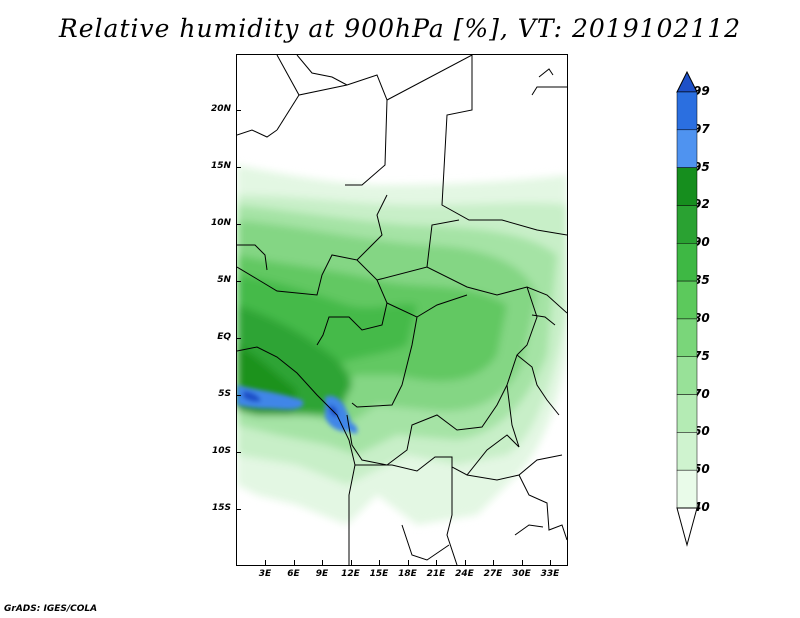  What do you see at coordinates (224, 337) in the screenshot?
I see `lat-label: EQ` at bounding box center [224, 337].